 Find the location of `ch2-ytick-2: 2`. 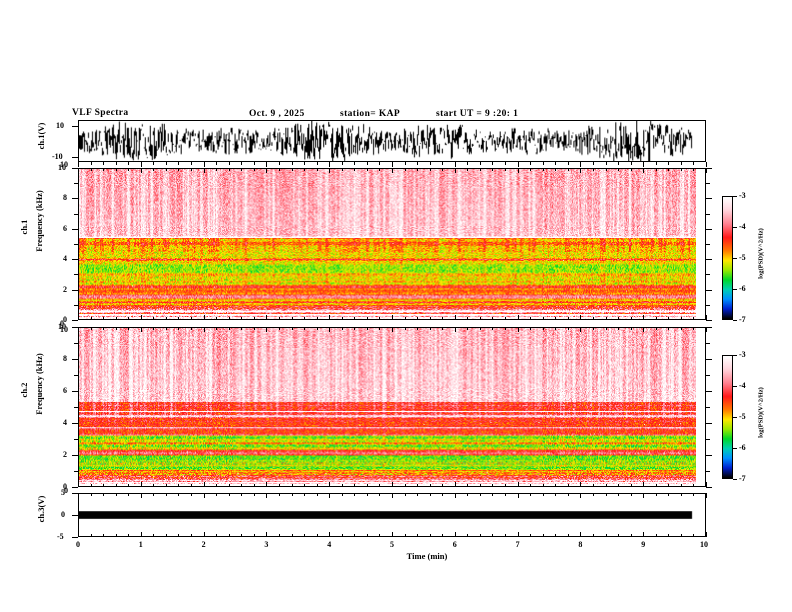

ch2-ytick-2: 2 is located at coordinates (65, 454).